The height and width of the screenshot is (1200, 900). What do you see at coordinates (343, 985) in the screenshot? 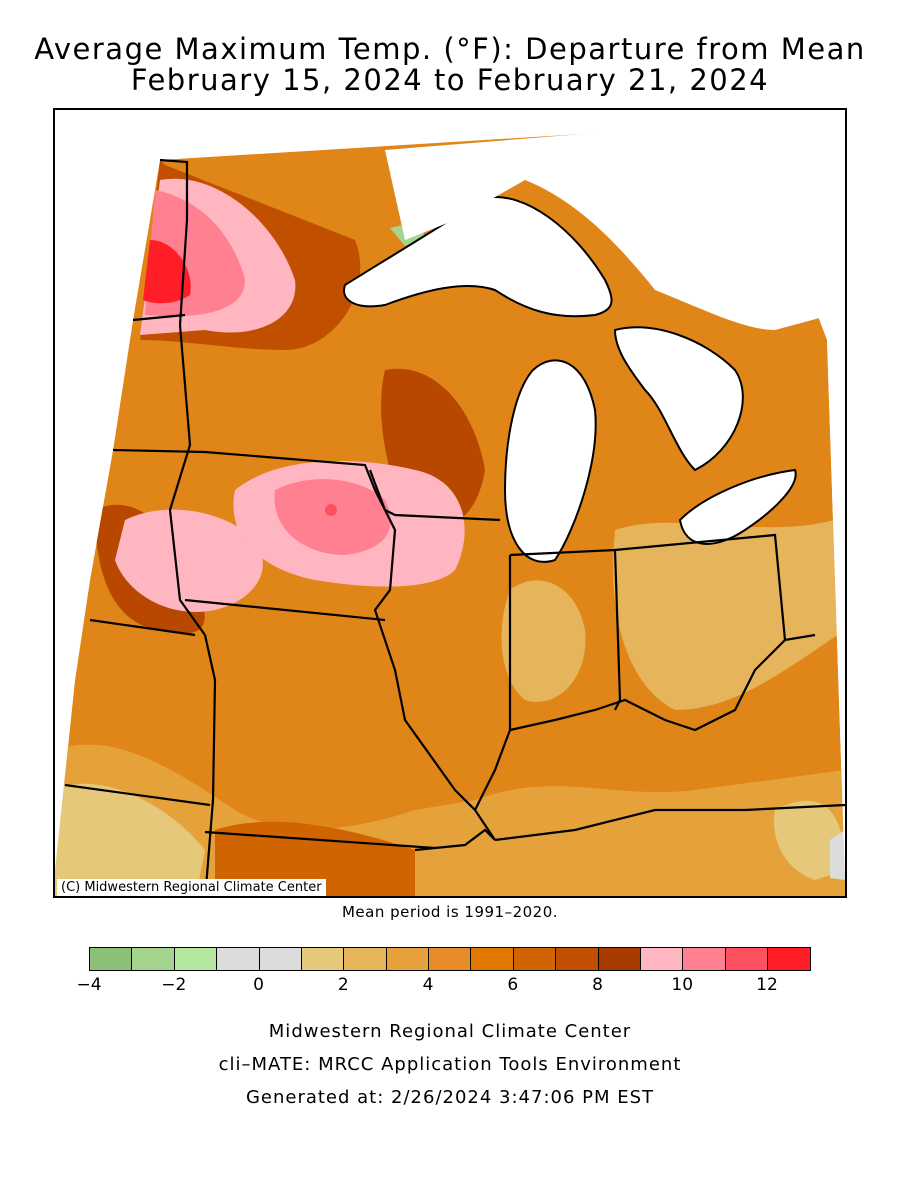
I see `legend-tick-label: 2` at bounding box center [343, 985].